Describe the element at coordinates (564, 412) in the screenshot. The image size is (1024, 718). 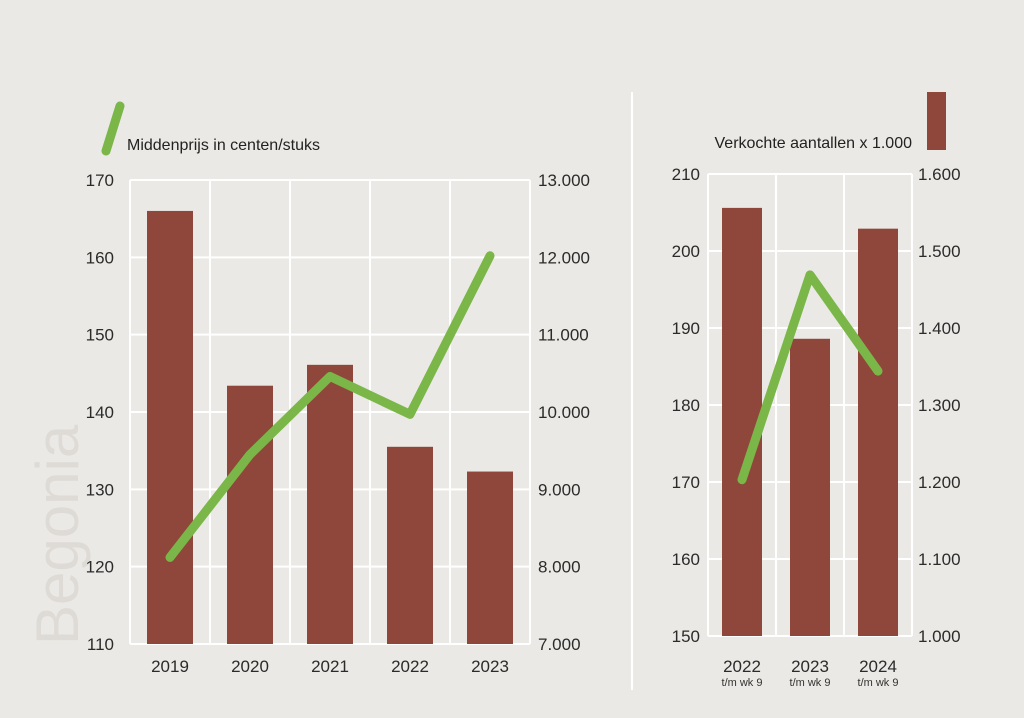
I see `right-axis-tick: 10.000` at that location.